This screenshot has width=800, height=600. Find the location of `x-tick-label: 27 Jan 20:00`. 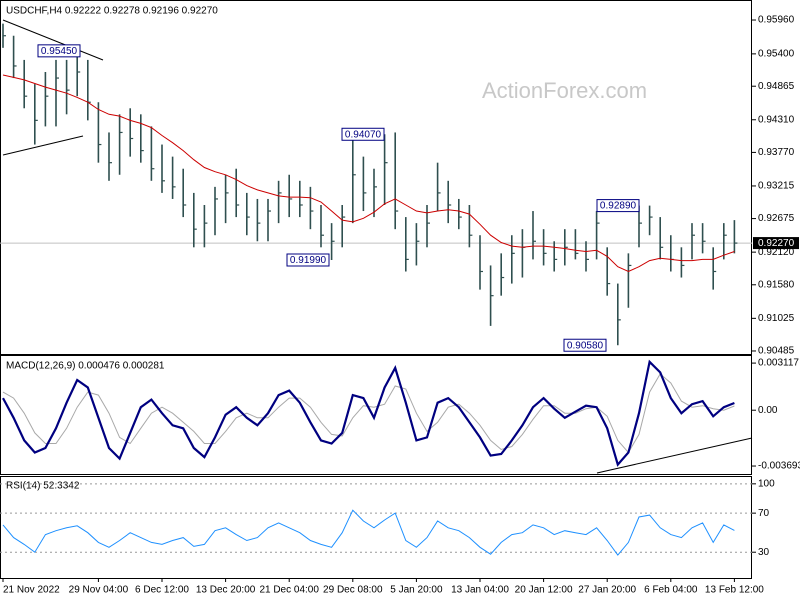

x-tick-label: 27 Jan 20:00 is located at coordinates (607, 590).